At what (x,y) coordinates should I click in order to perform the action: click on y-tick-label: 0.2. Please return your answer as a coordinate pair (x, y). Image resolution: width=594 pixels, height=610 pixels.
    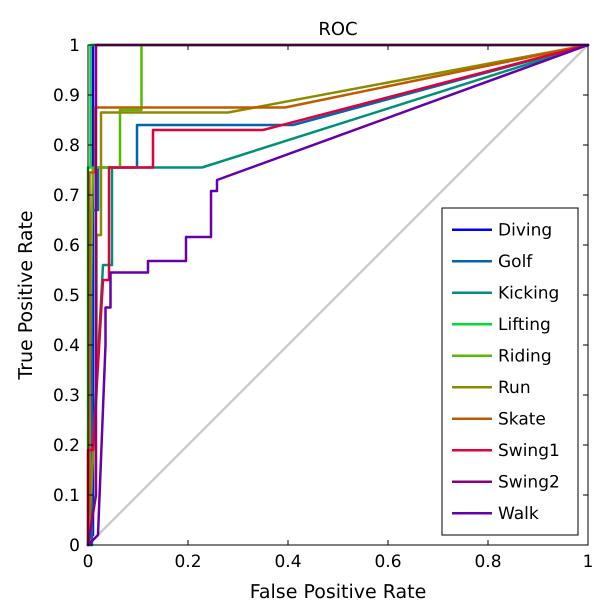
    Looking at the image, I should click on (66, 446).